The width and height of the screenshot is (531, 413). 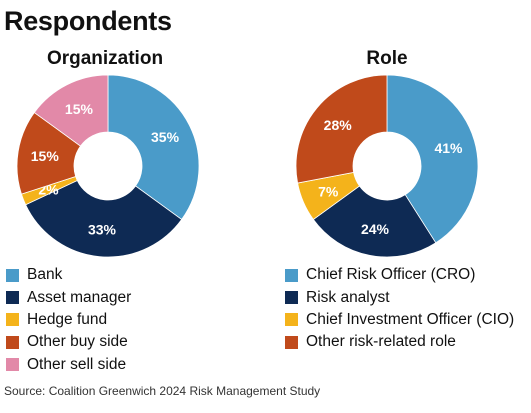 What do you see at coordinates (375, 229) in the screenshot?
I see `role-slice-label-risk-analyst: 24%` at bounding box center [375, 229].